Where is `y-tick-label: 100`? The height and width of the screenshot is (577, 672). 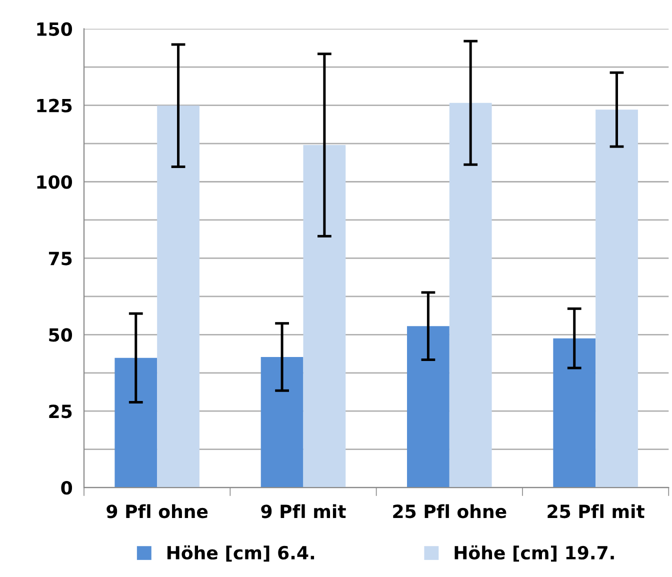
y-tick-label: 100 is located at coordinates (54, 182).